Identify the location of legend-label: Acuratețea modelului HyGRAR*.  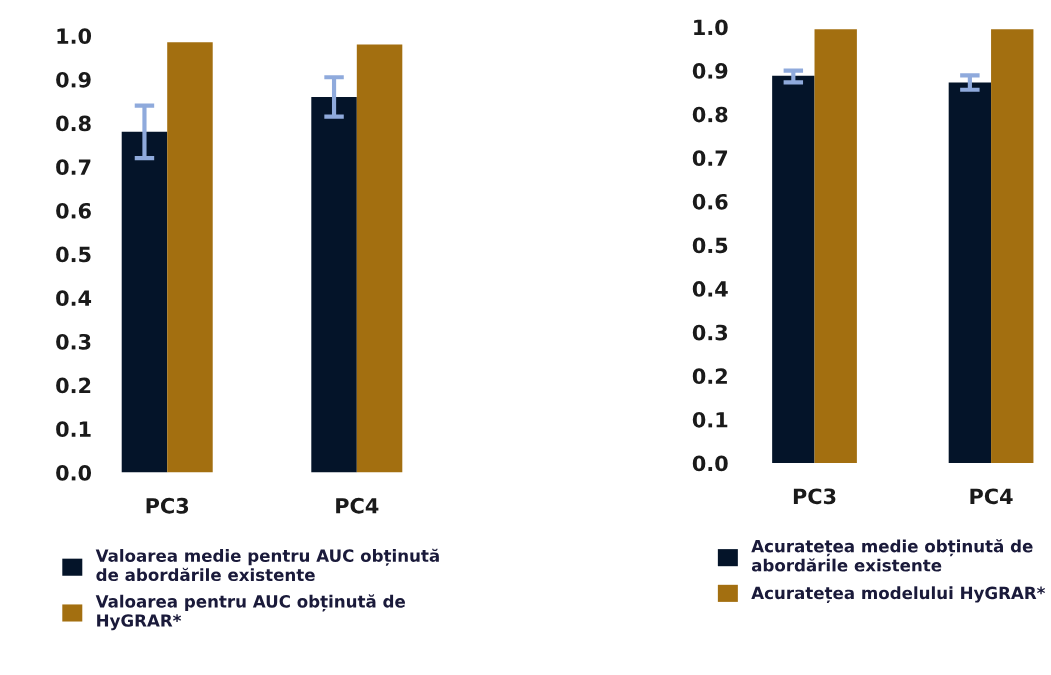
(898, 594).